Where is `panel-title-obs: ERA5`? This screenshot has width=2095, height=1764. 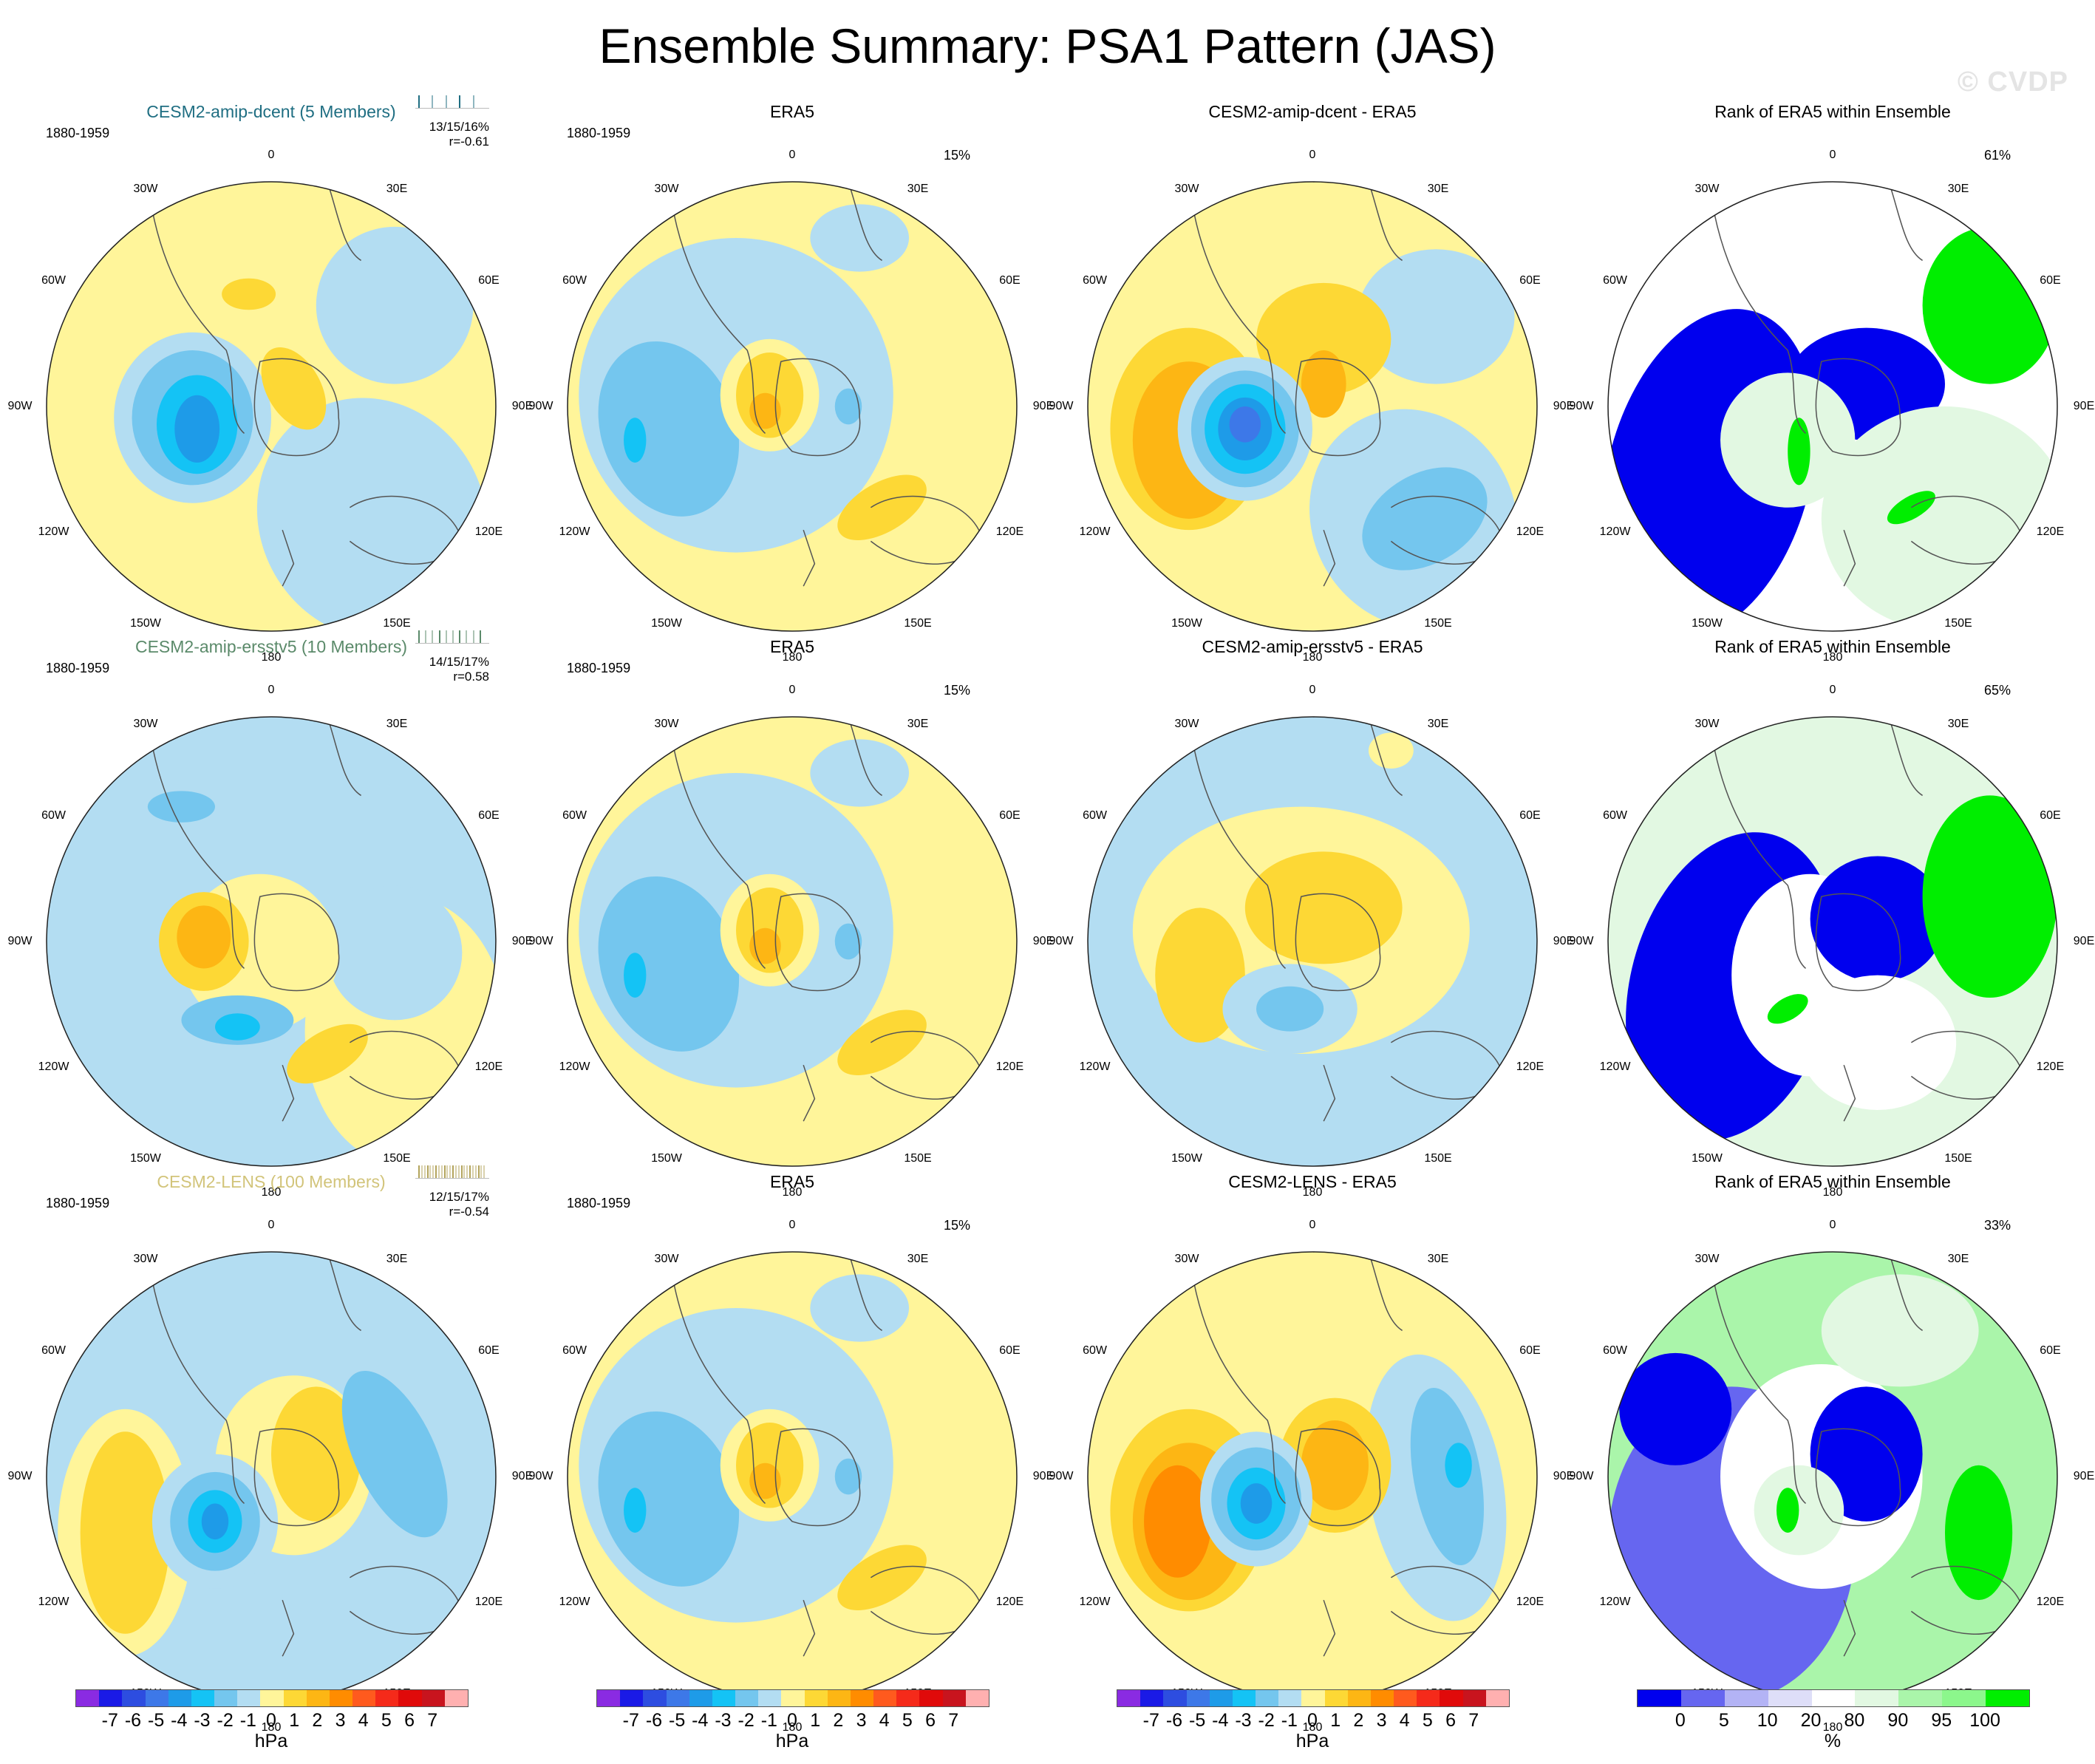
panel-title-obs: ERA5 is located at coordinates (792, 1181).